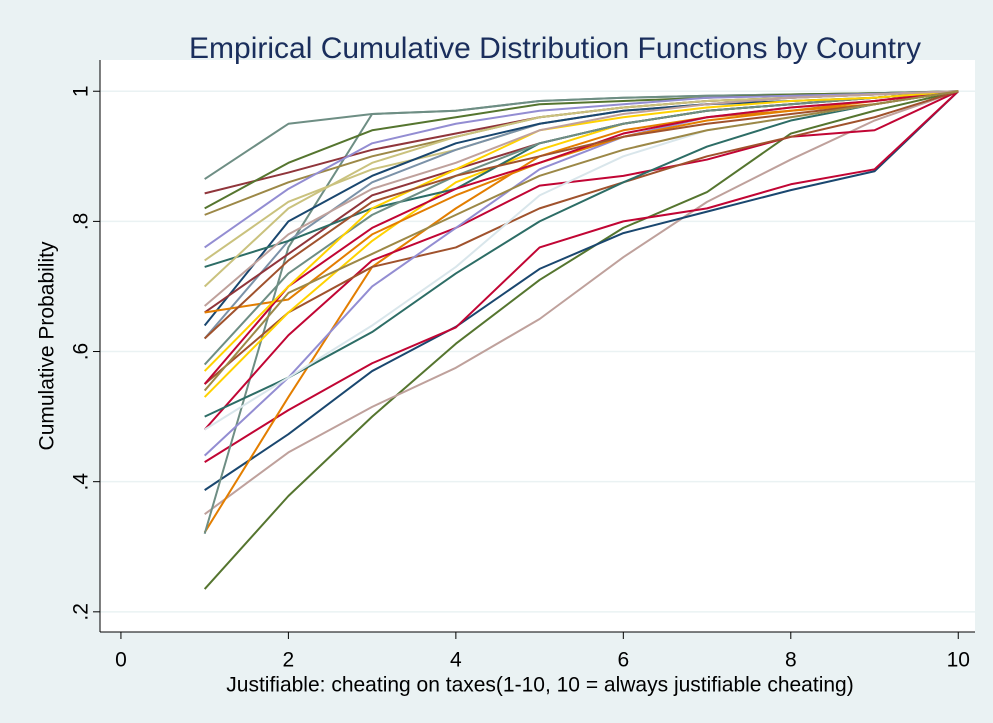  I want to click on y-tick-label: .4, so click(81, 482).